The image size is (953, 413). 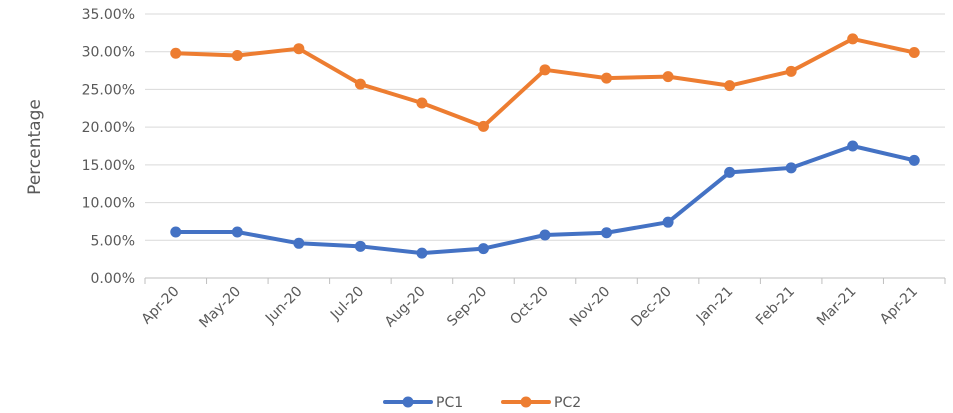 I want to click on y-tick-label: 0.00%, so click(x=113, y=279).